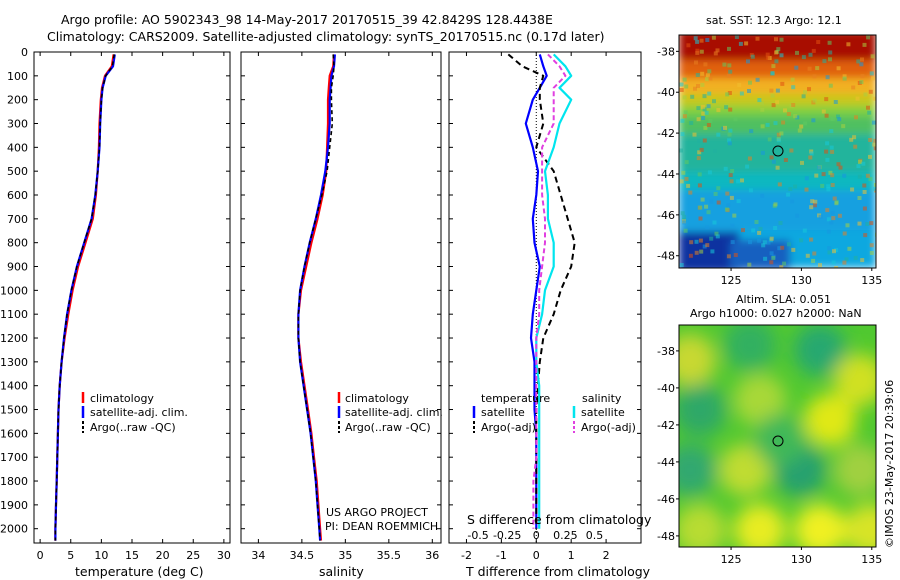 Image resolution: width=900 pixels, height=580 pixels. I want to click on map-y-tick-label: -38, so click(666, 351).